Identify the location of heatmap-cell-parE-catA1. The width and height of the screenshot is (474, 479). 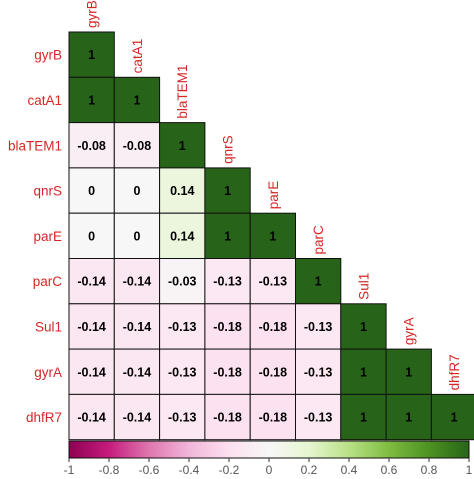
(137, 235).